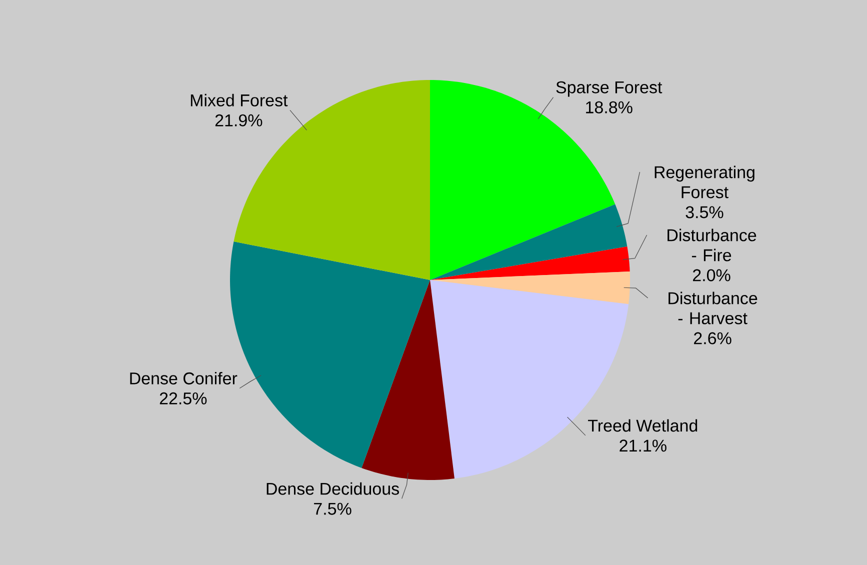 This screenshot has height=565, width=867. What do you see at coordinates (183, 398) in the screenshot?
I see `data-label: 22.5%` at bounding box center [183, 398].